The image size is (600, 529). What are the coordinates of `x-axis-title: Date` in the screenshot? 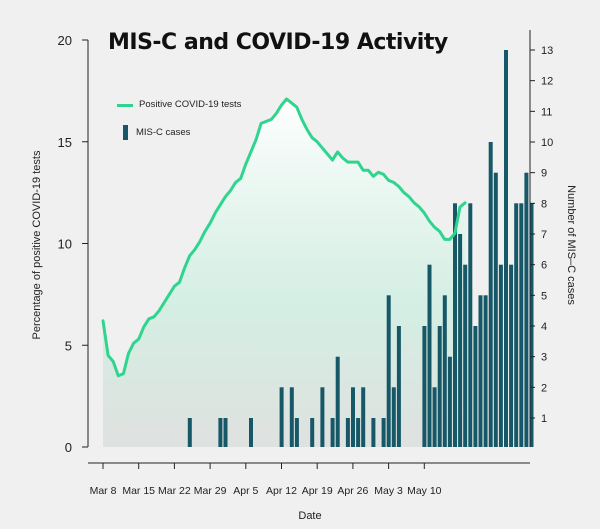 It's located at (309, 516).